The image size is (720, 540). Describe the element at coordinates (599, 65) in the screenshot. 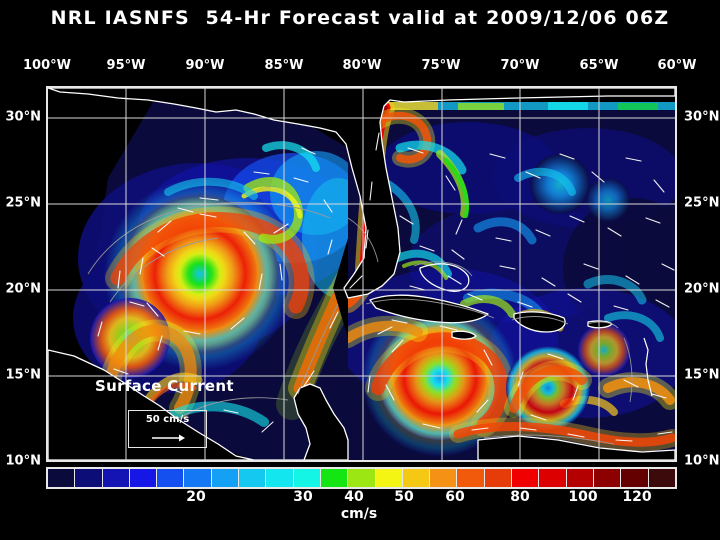

I see `lon-tick-65w: 65°W` at that location.